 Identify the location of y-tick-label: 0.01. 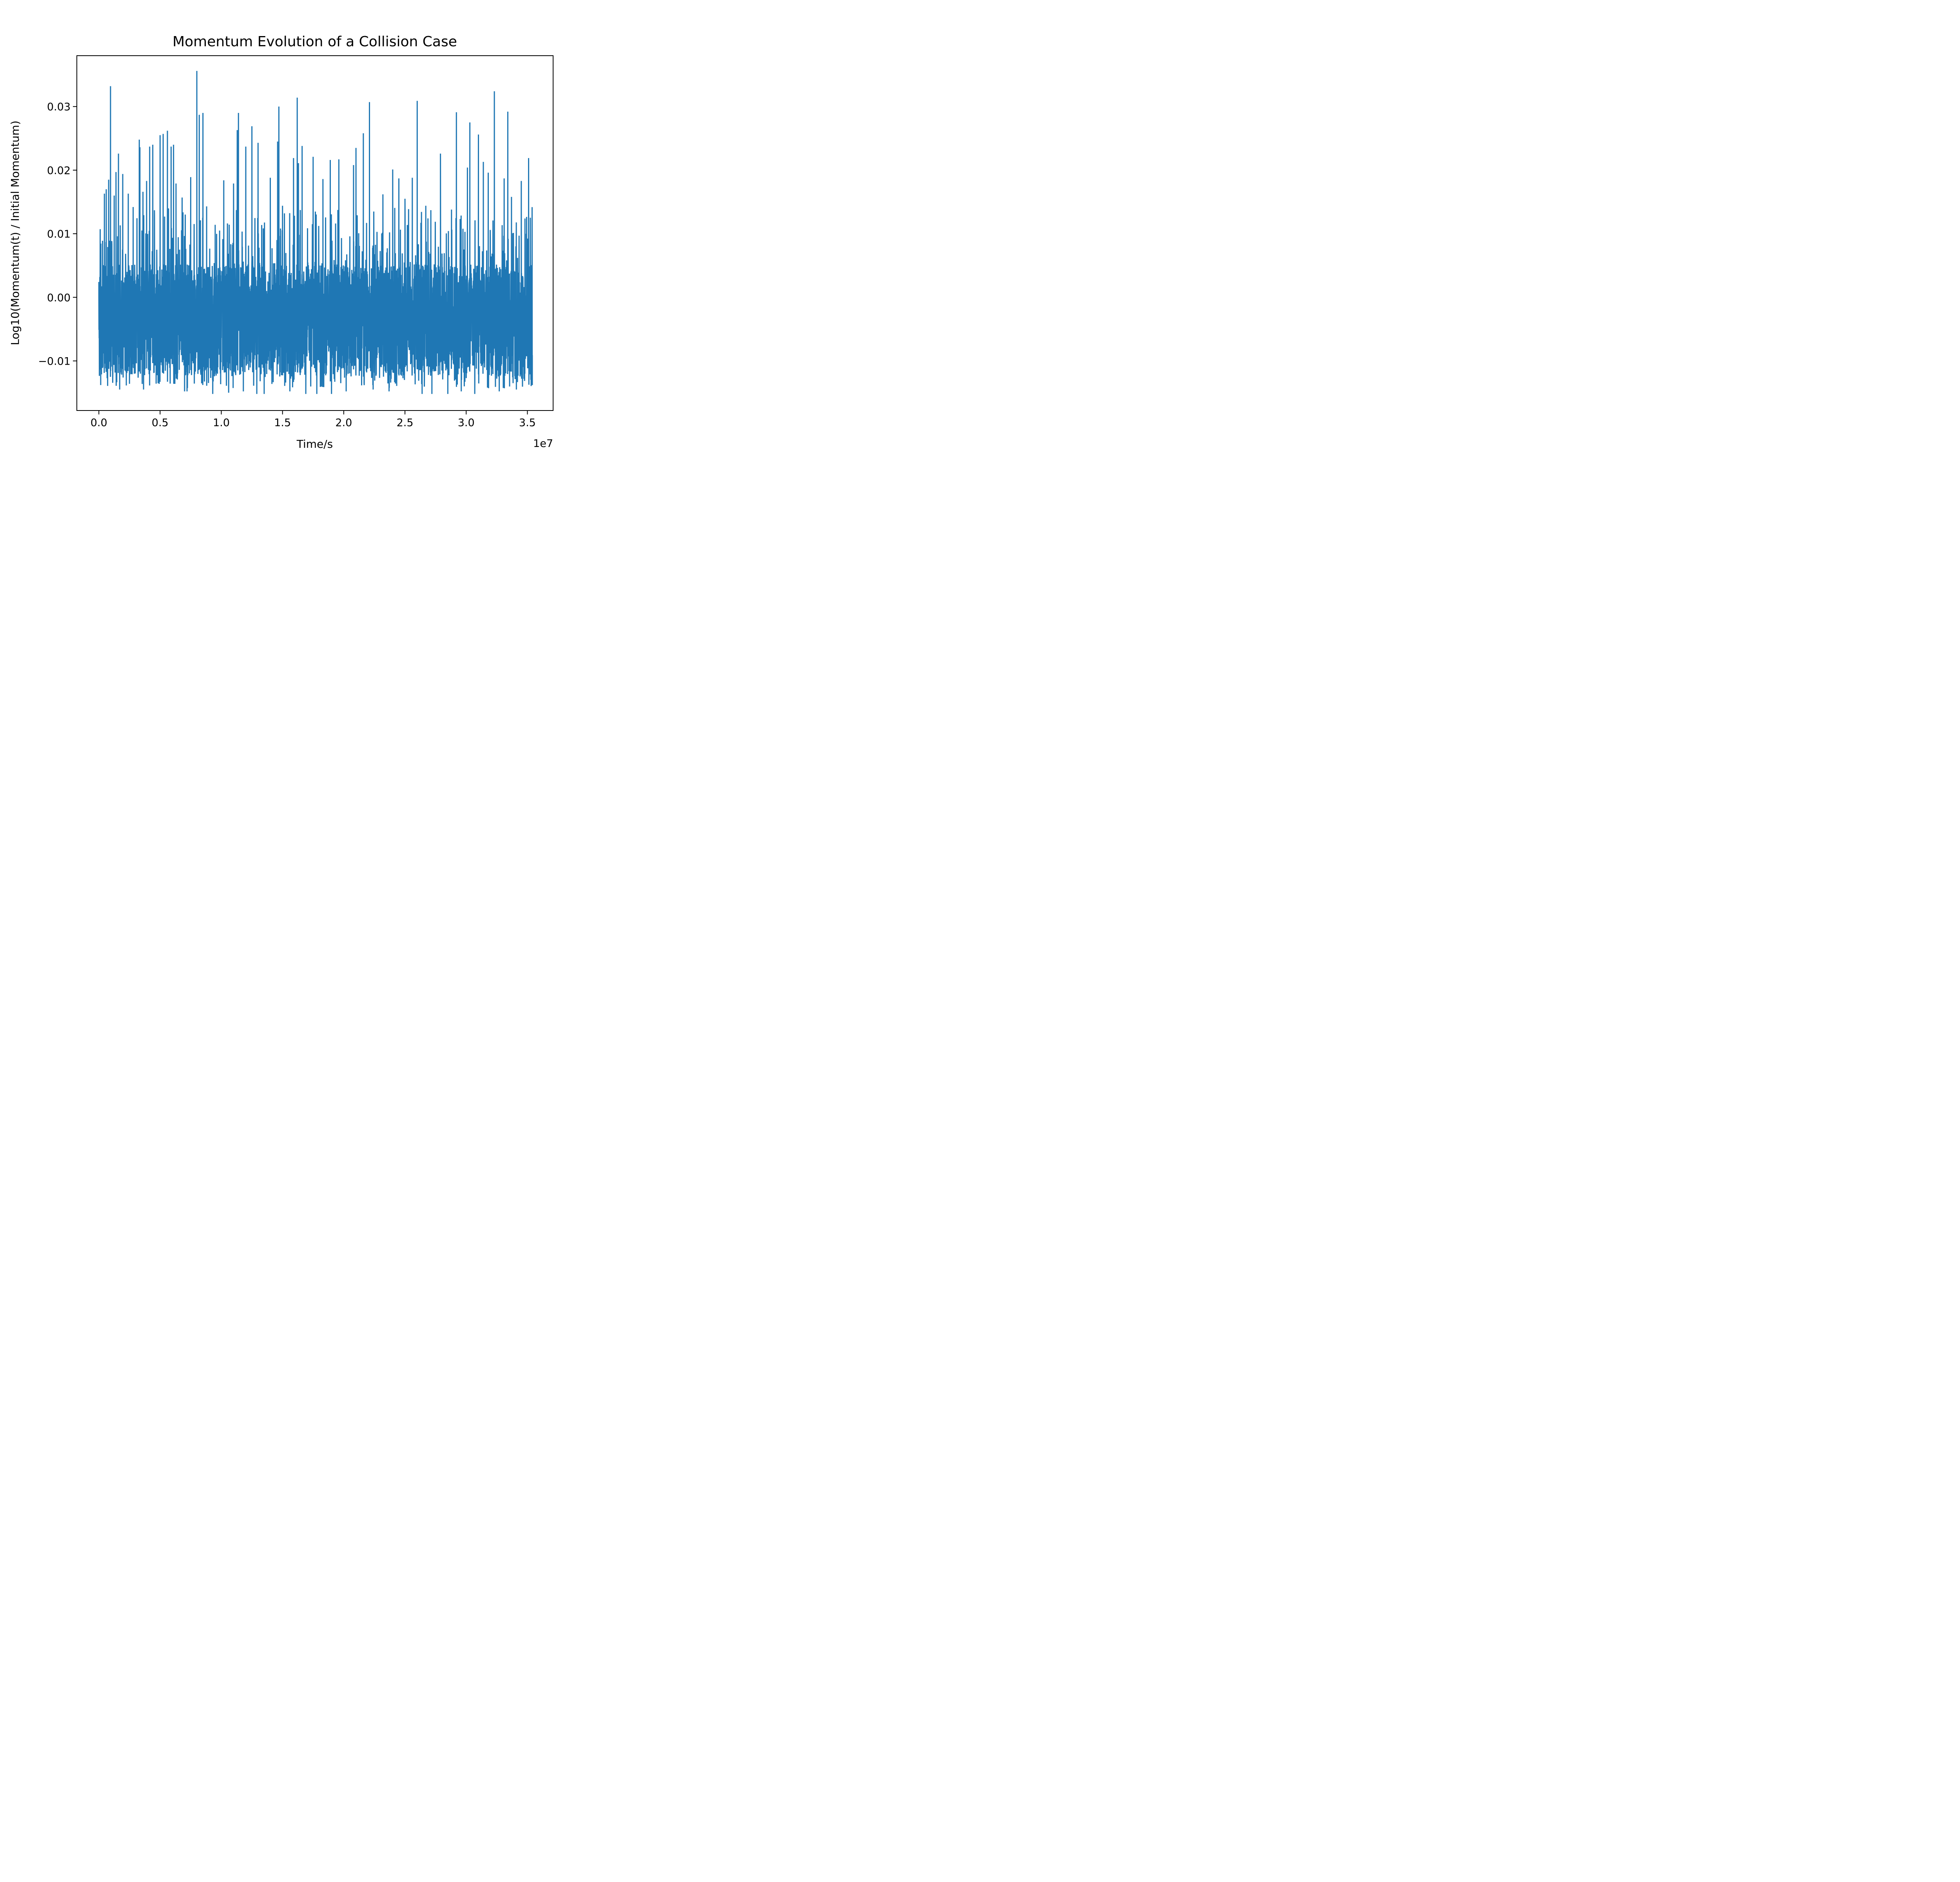
(59, 234).